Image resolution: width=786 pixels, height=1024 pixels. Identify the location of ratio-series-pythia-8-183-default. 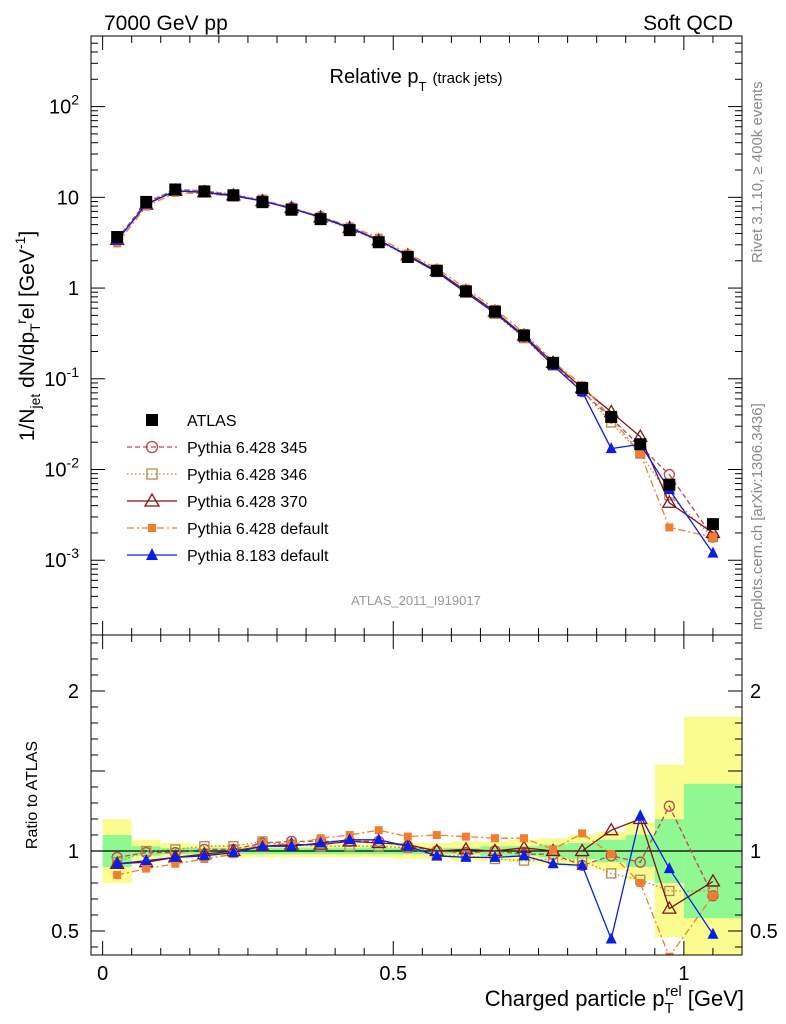
(415, 876).